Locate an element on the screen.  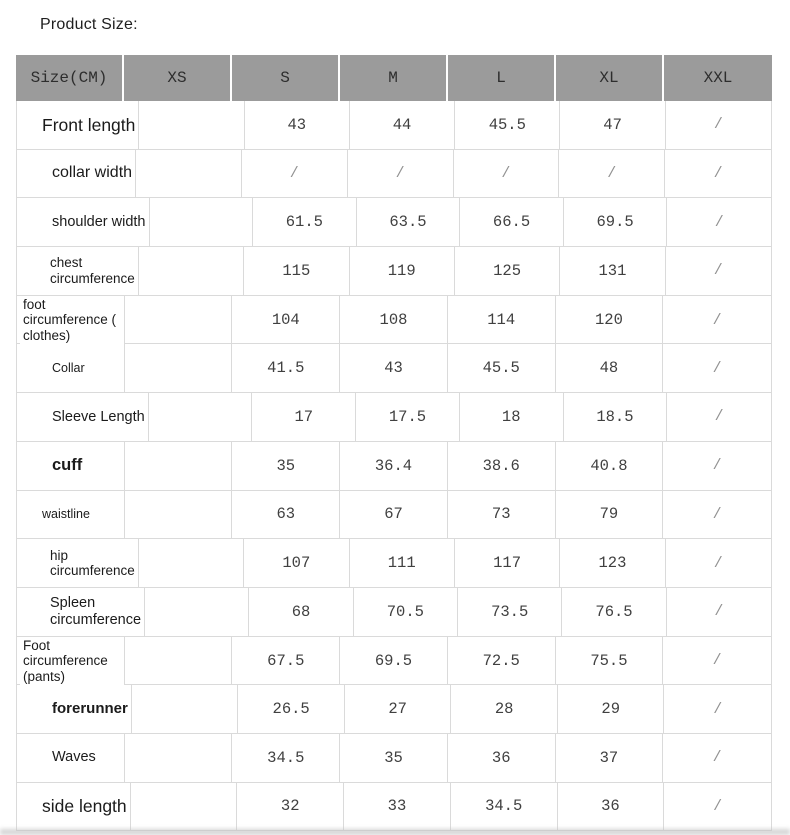
cell-xl: 131 is located at coordinates (613, 271).